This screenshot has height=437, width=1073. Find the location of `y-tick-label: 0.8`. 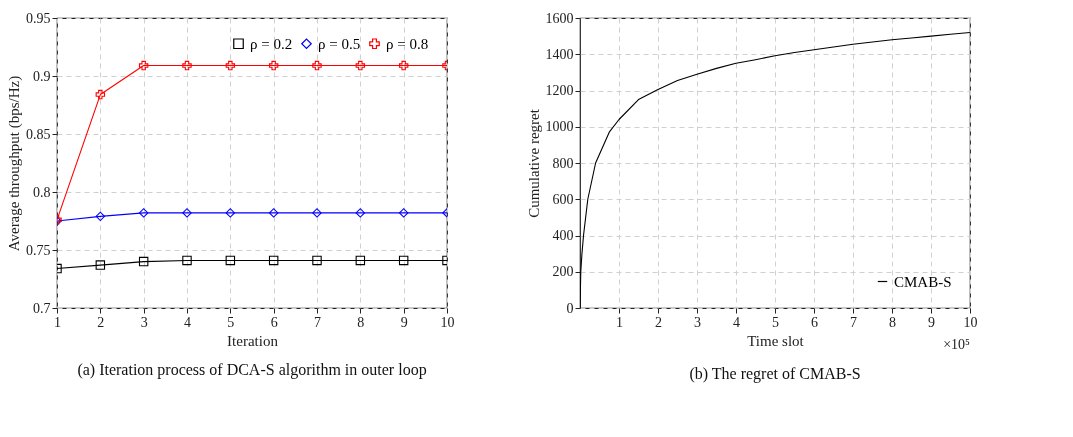

y-tick-label: 0.8 is located at coordinates (42, 192).